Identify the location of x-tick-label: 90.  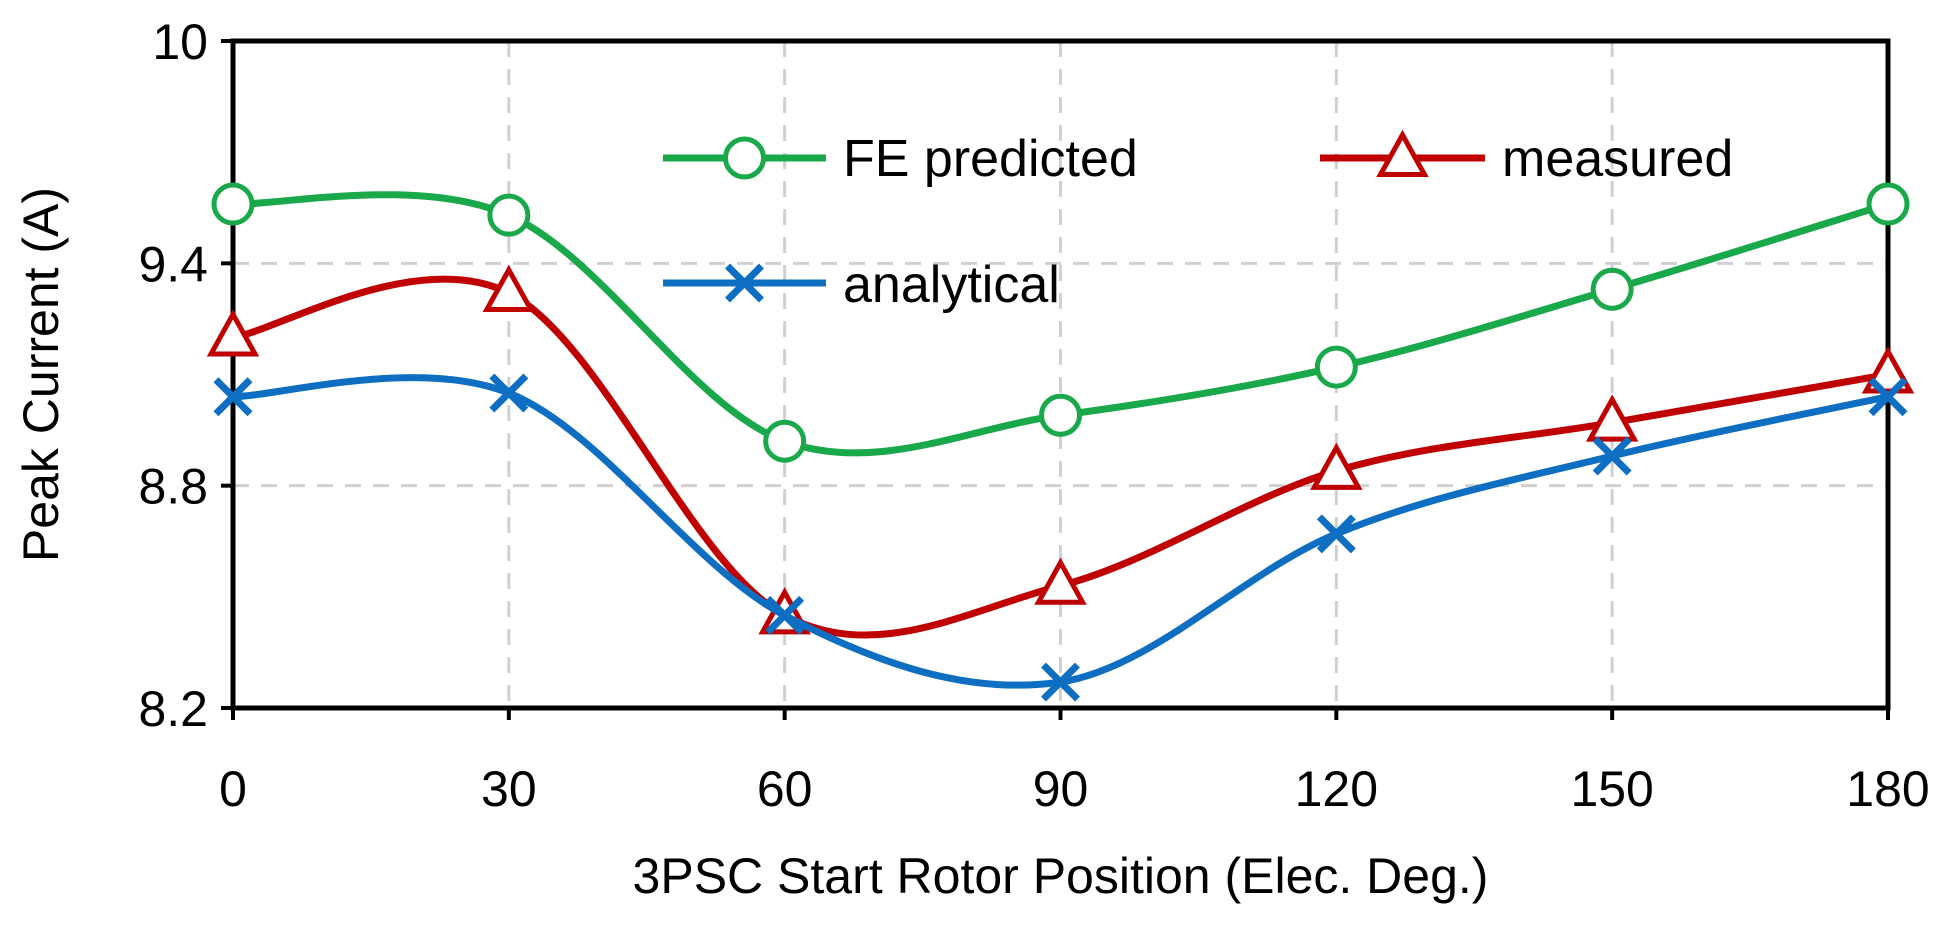
(1061, 789).